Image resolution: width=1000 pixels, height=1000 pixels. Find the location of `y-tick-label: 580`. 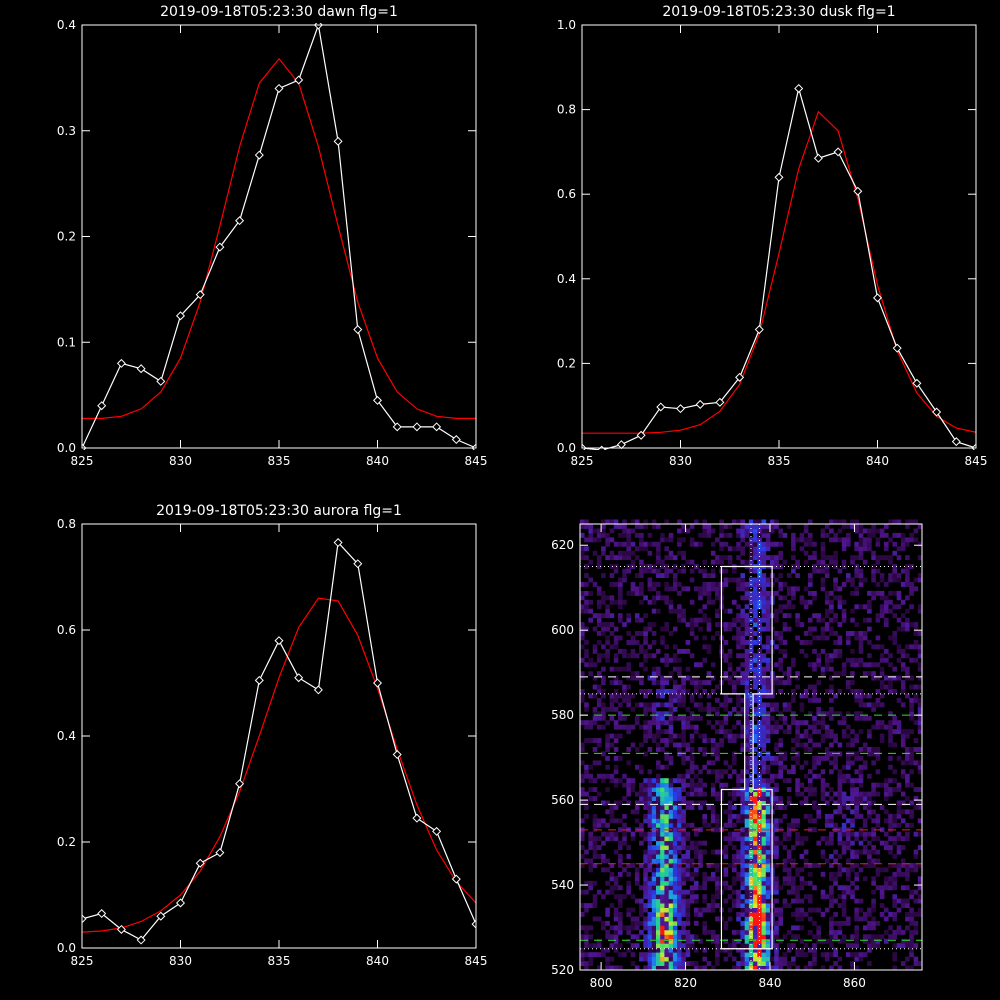

y-tick-label: 580 is located at coordinates (562, 715).